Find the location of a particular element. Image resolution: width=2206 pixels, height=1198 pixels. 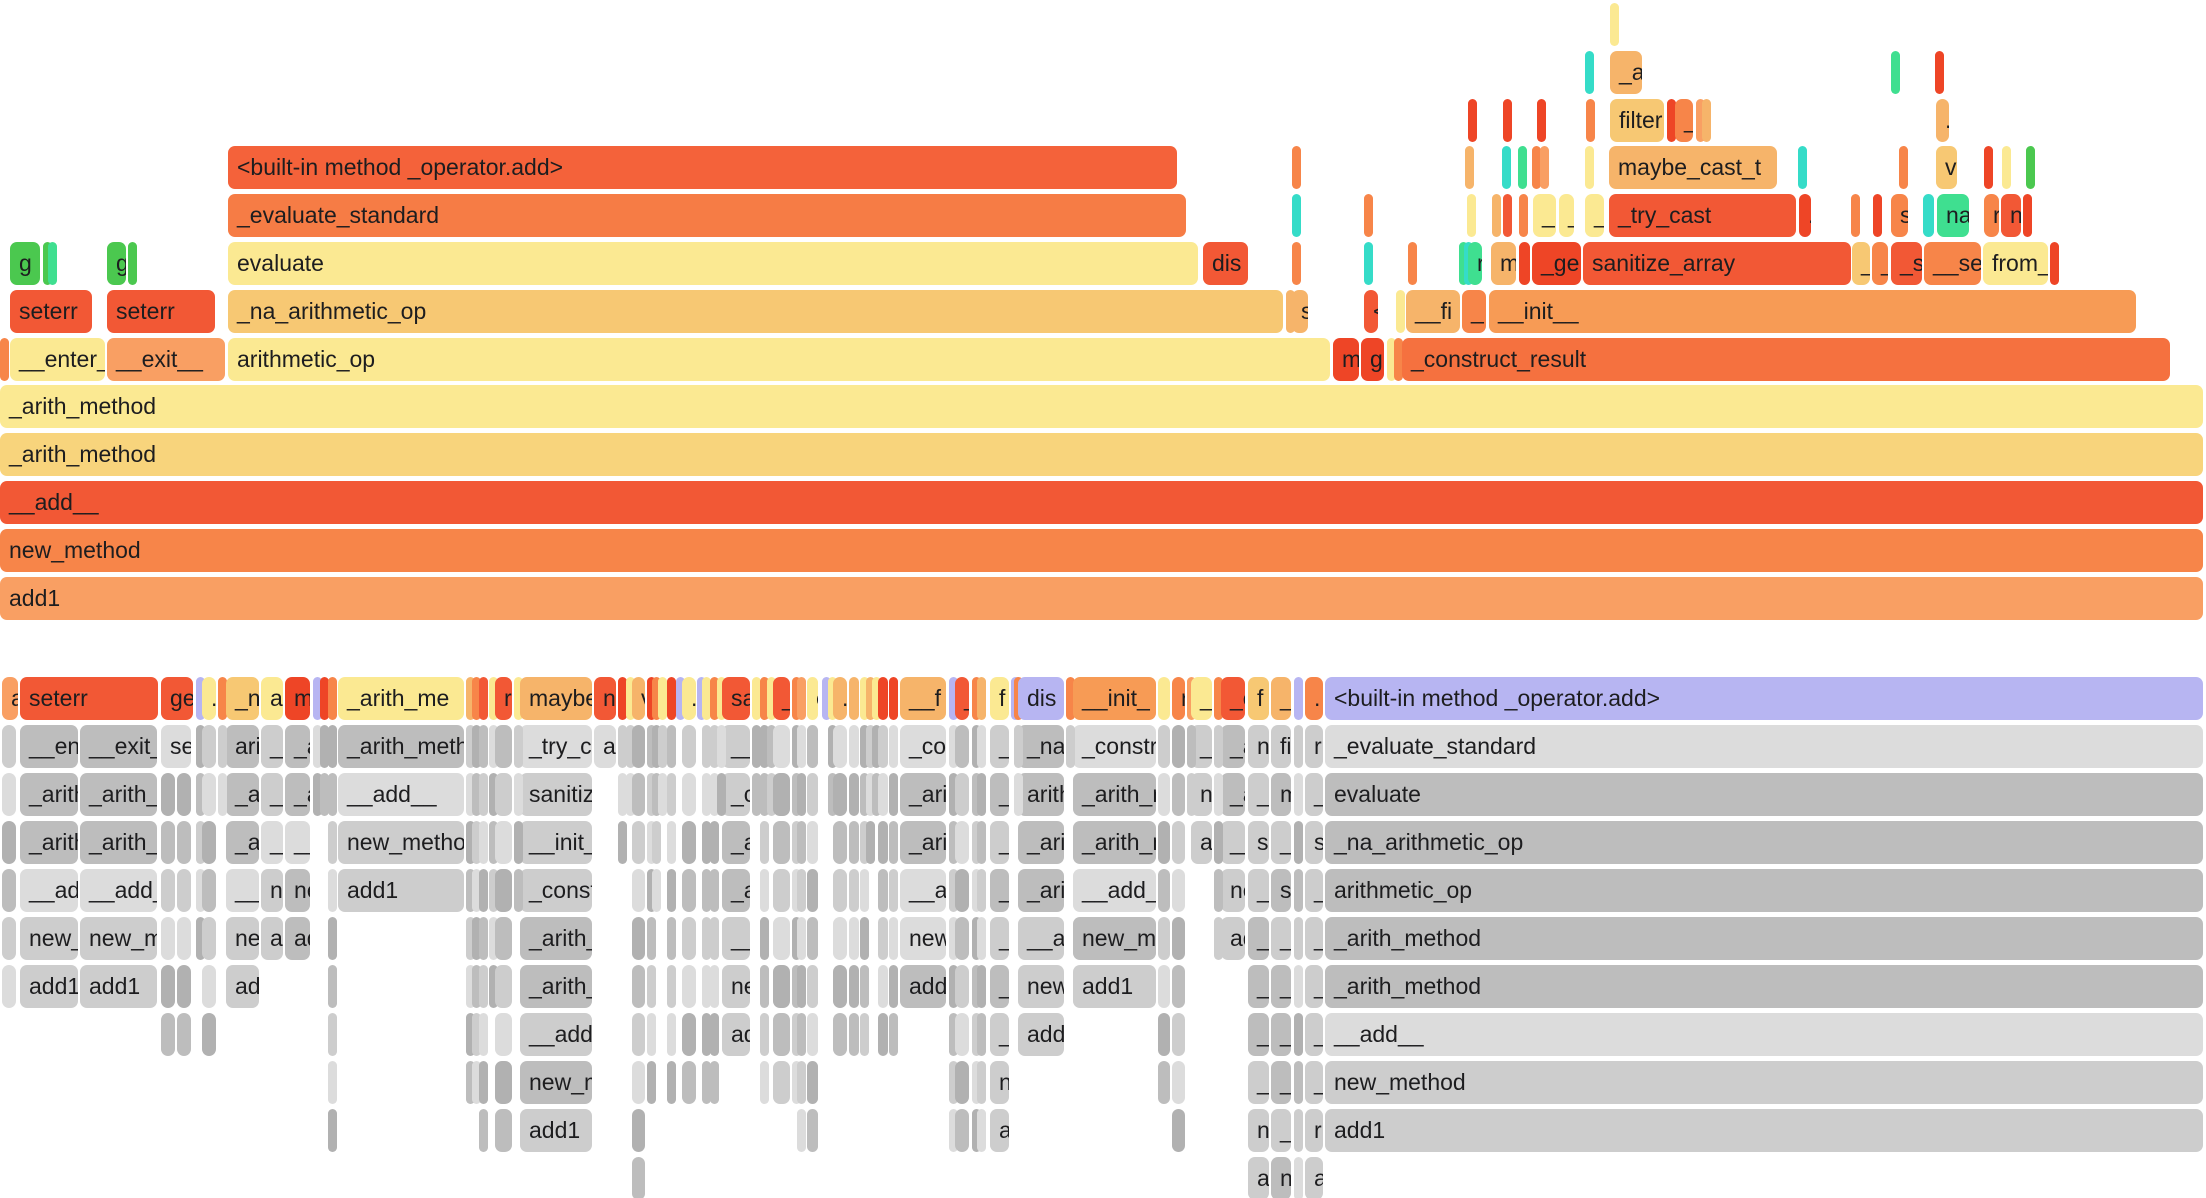

frame-_try_cast: _try_cast is located at coordinates (1702, 216).